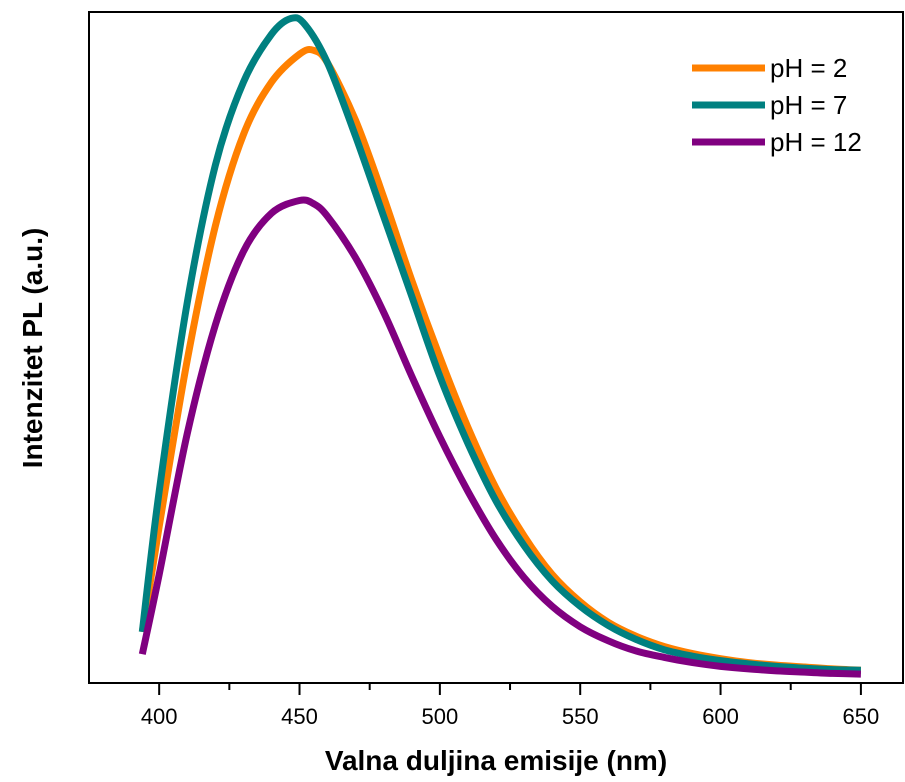  Describe the element at coordinates (720, 716) in the screenshot. I see `x-tick-label: 600` at that location.